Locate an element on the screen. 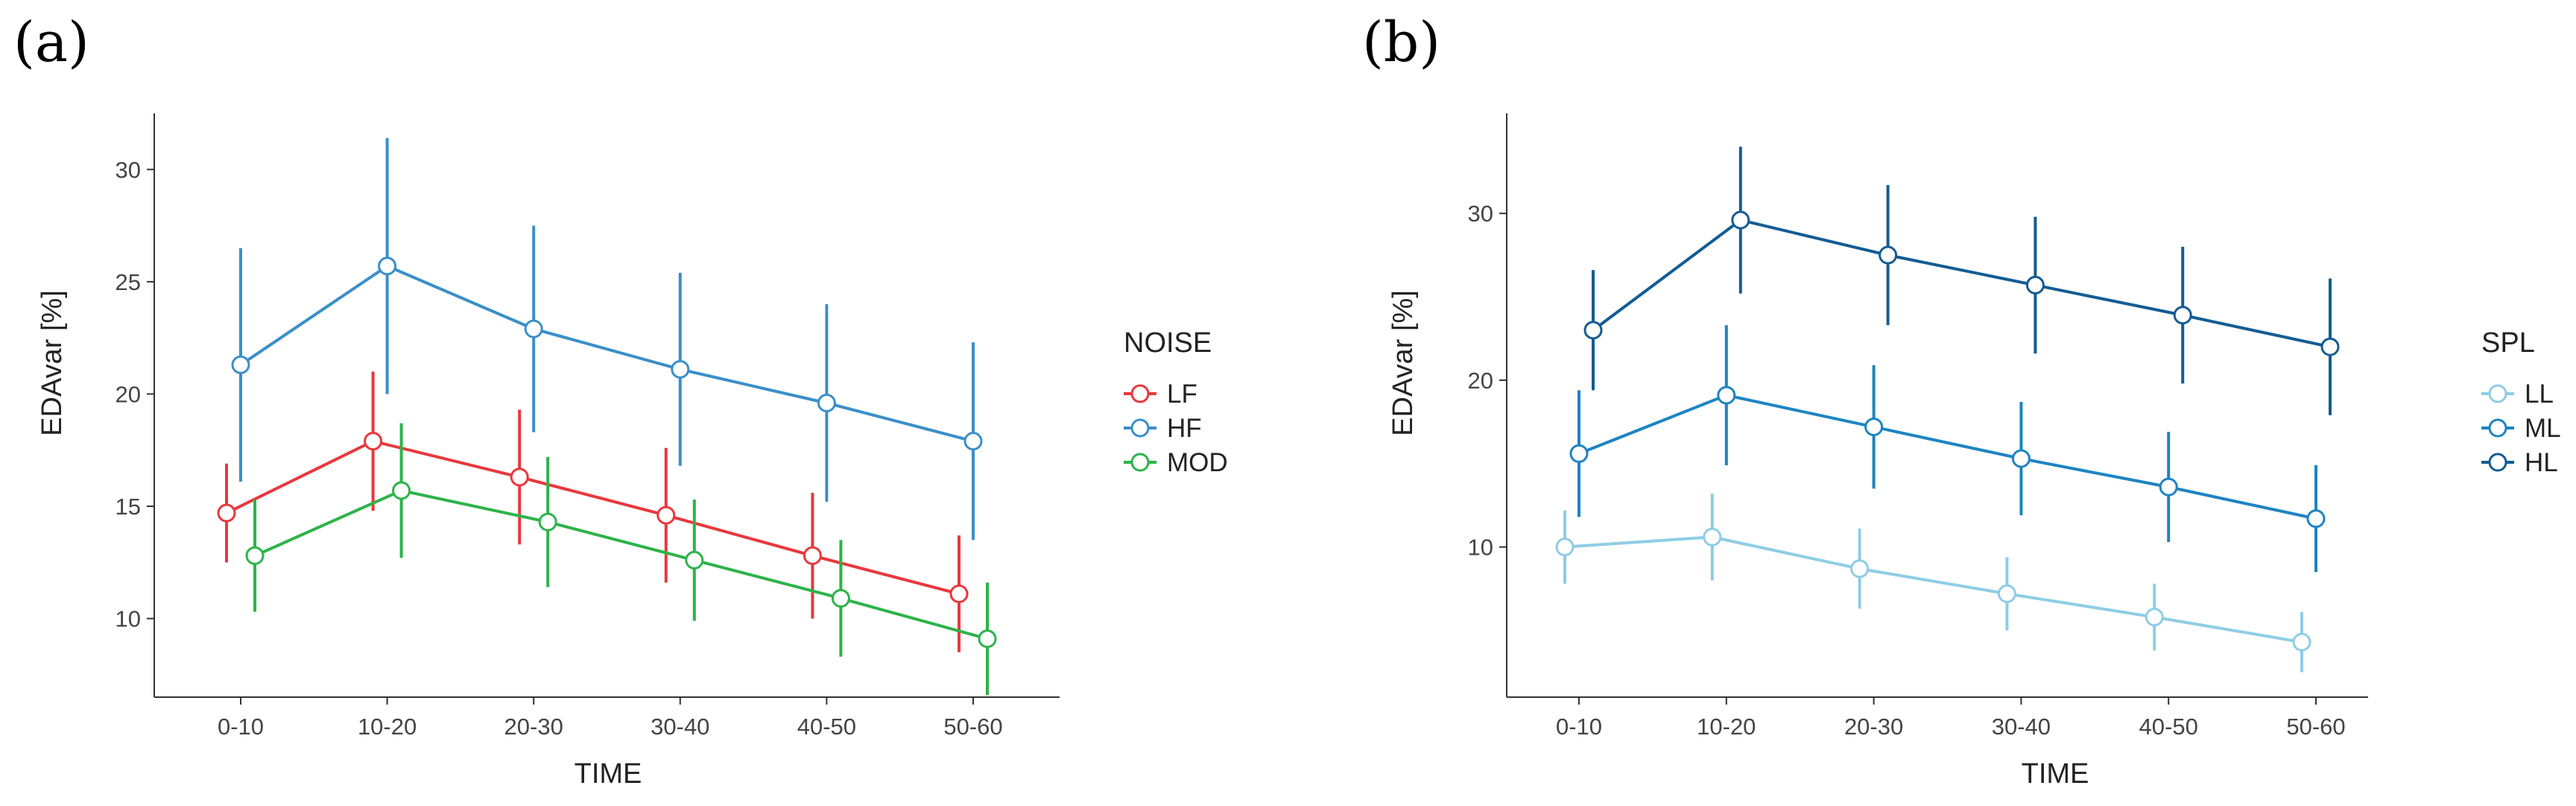  panel-b-legend-item-ml: ML is located at coordinates (2521, 428).